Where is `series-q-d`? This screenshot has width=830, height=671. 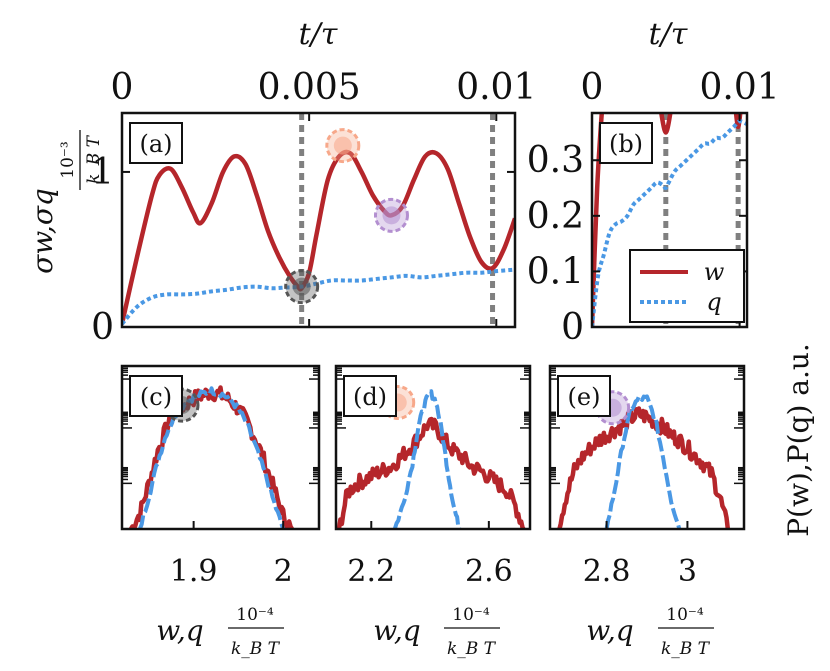
series-q-d is located at coordinates (427, 459).